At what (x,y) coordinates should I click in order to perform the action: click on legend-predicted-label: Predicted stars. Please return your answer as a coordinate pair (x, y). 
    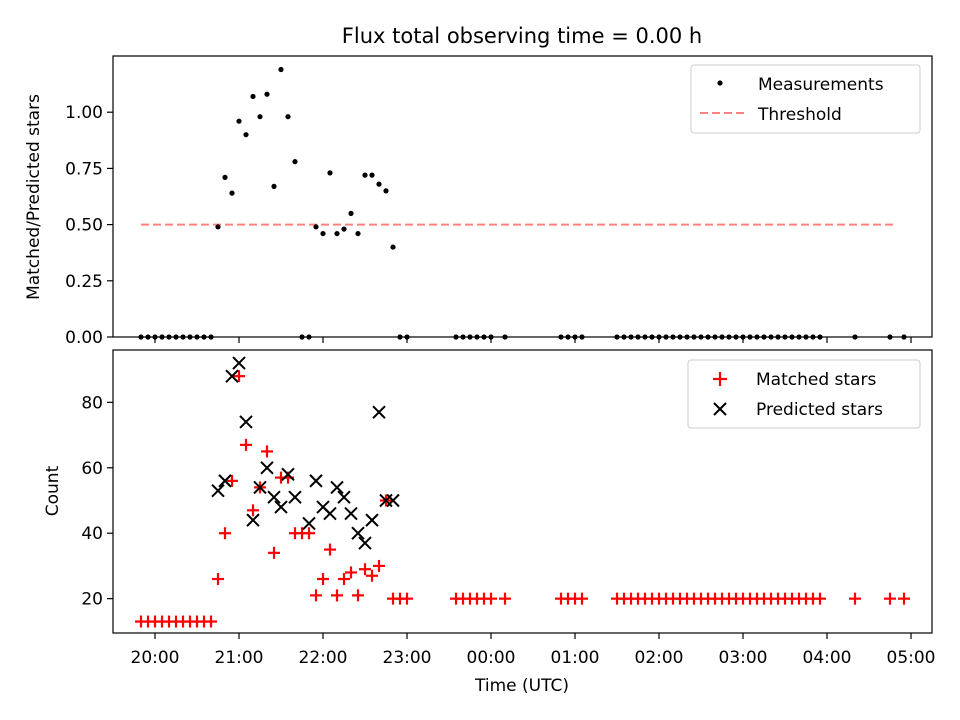
    Looking at the image, I should click on (819, 410).